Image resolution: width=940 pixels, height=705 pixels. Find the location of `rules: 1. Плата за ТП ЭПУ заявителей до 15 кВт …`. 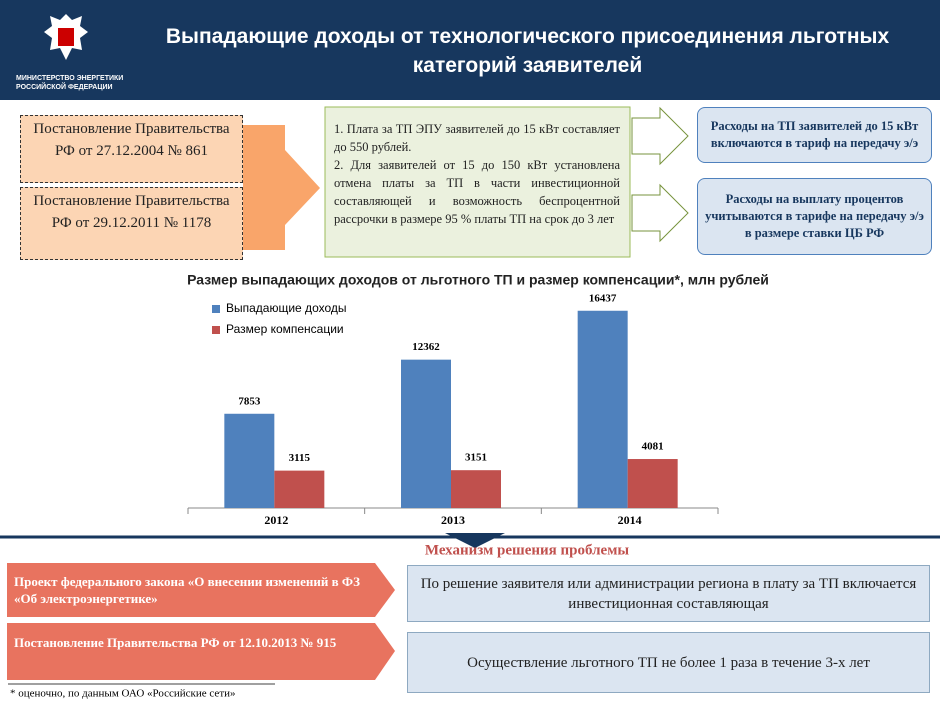

rules: 1. Плата за ТП ЭПУ заявителей до 15 кВт … is located at coordinates (477, 174).